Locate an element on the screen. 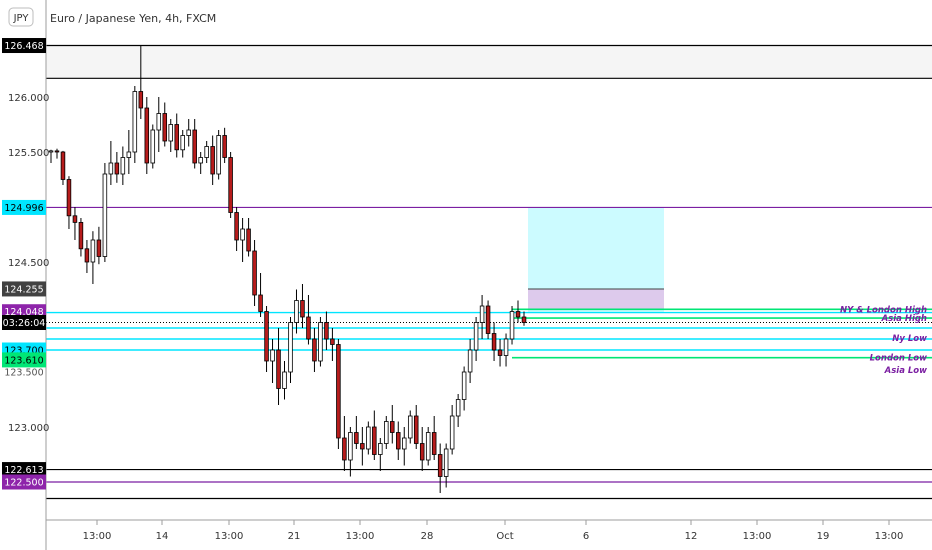 This screenshot has height=550, width=932. price-tag-label: 124.996 is located at coordinates (23, 208).